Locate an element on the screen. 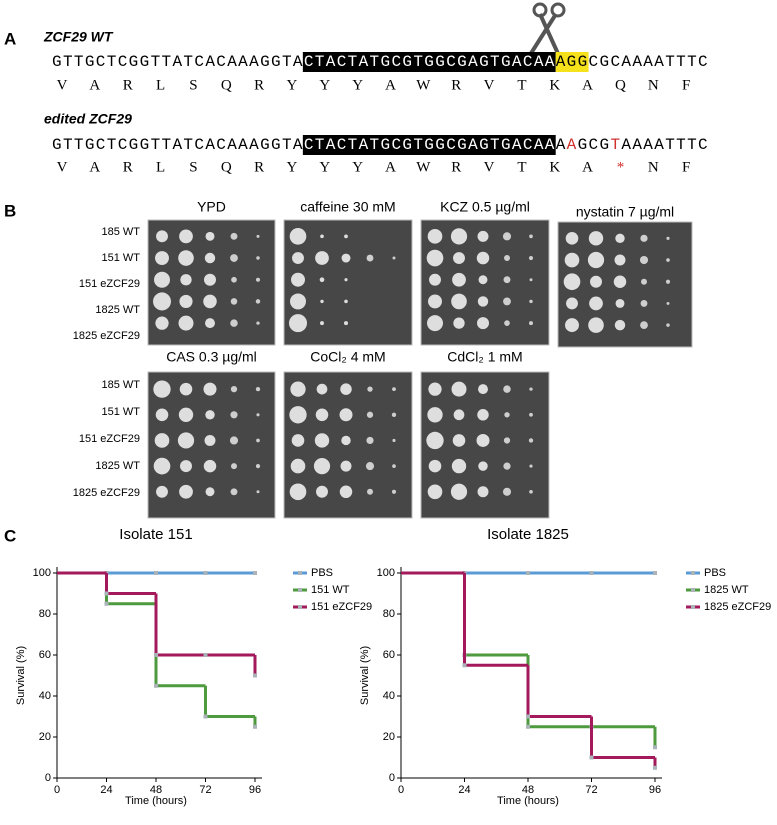 The height and width of the screenshot is (825, 777). y-axis-label: Survival (%) is located at coordinates (21, 675).